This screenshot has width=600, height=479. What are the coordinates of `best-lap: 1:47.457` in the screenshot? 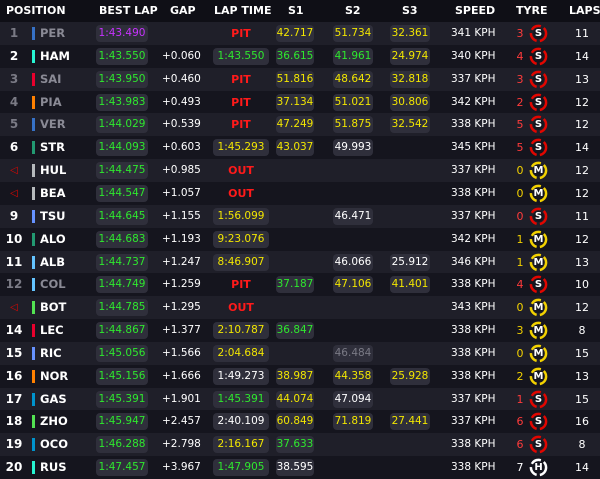 It's located at (122, 468).